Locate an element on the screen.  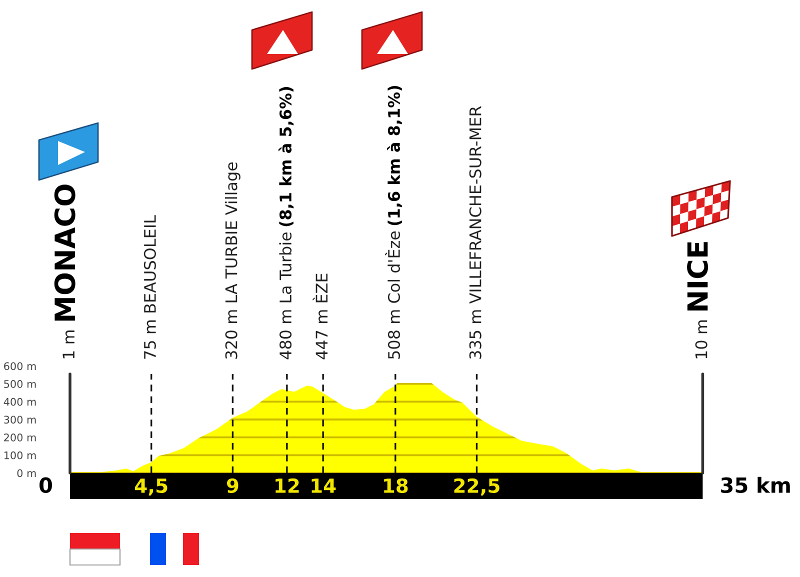
ref-line-label: 335 m VILLEFRANCHE-SUR-MER is located at coordinates (475, 232).